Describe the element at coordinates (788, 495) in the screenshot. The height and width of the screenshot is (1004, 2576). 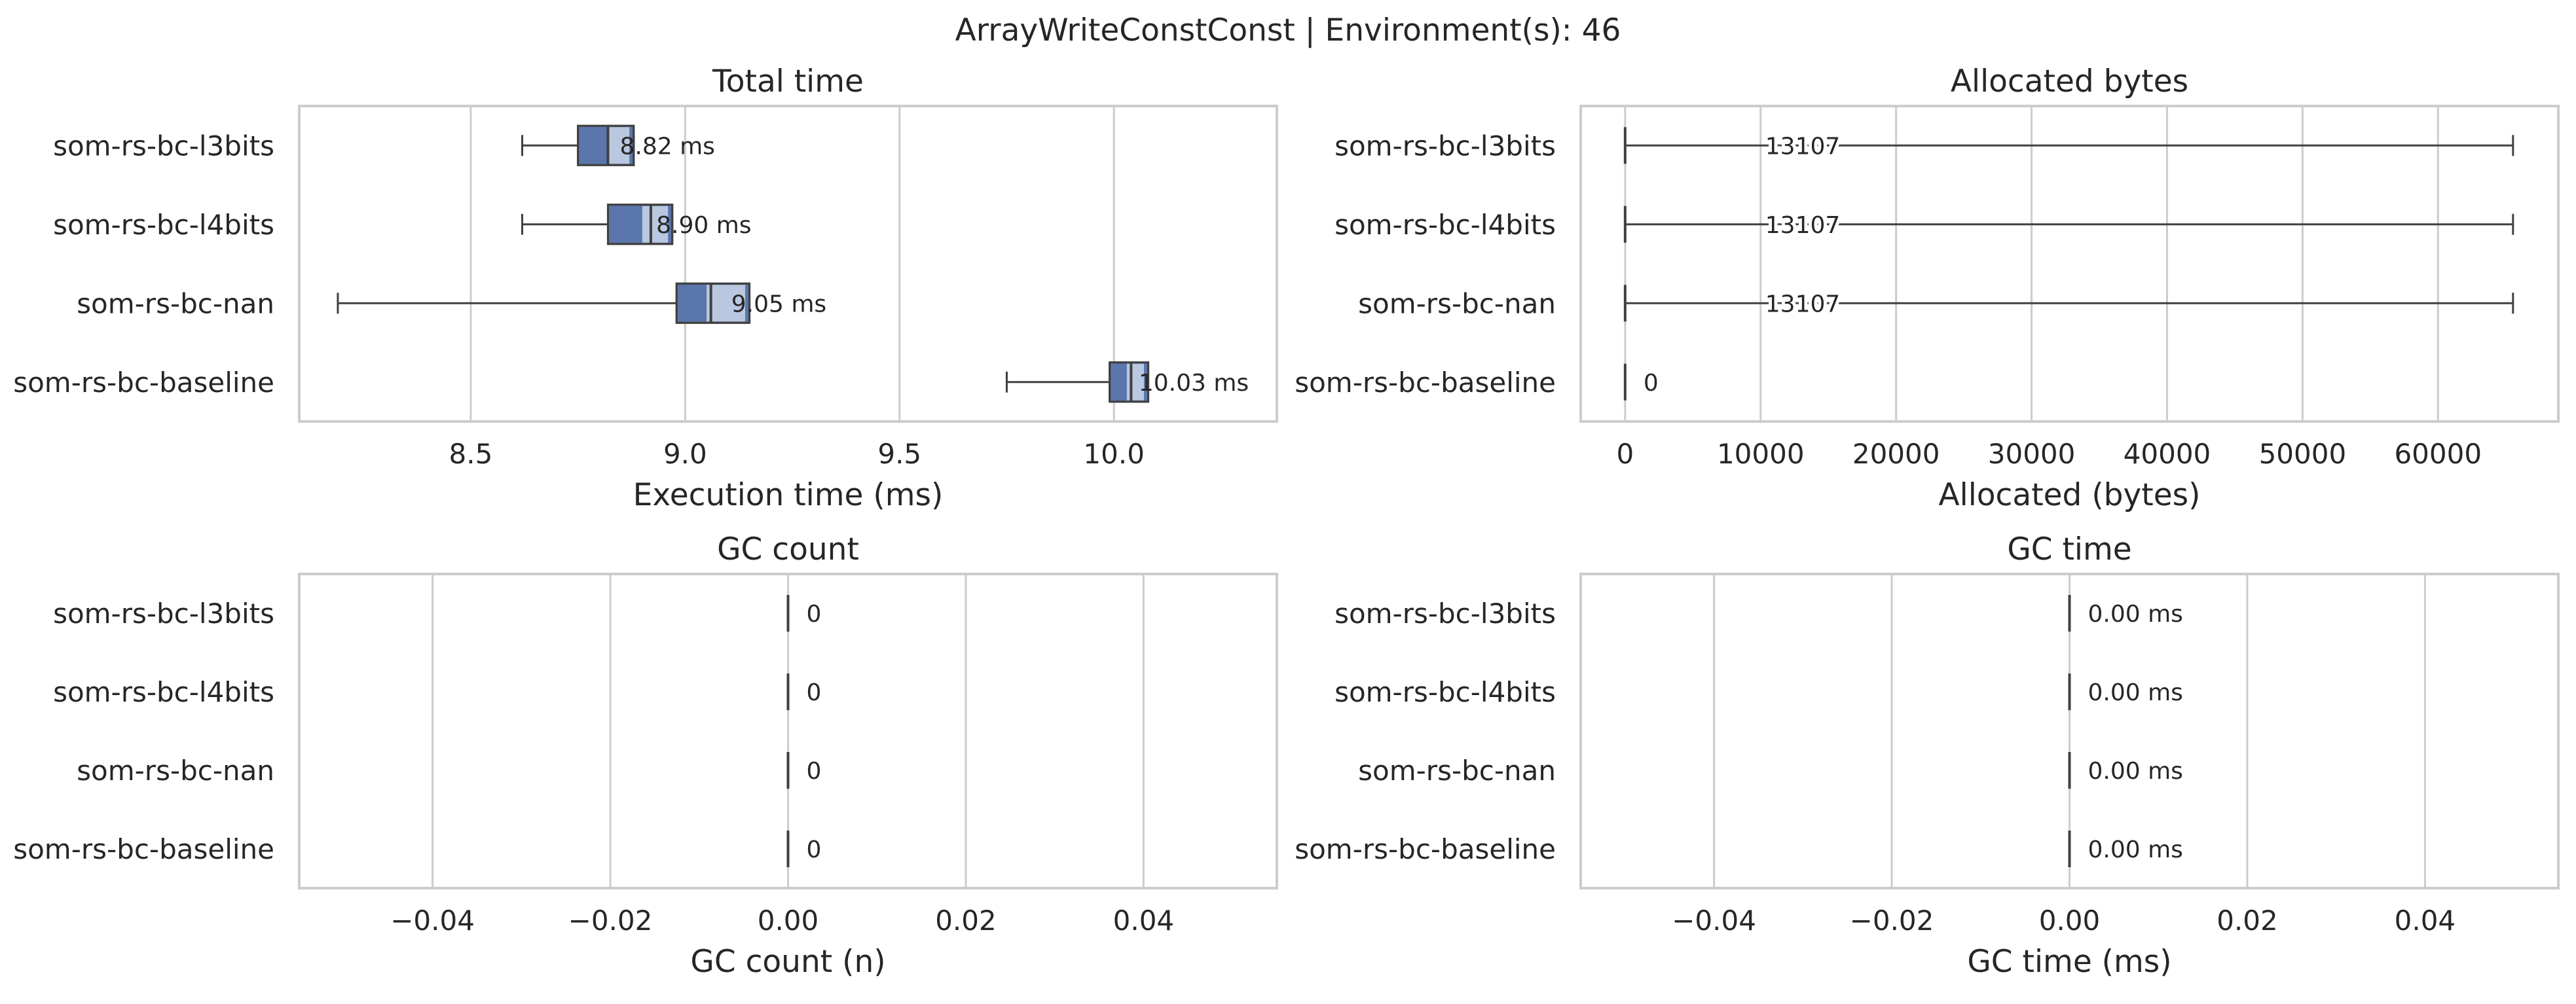
I see `x-axis-label: Execution time (ms)` at that location.